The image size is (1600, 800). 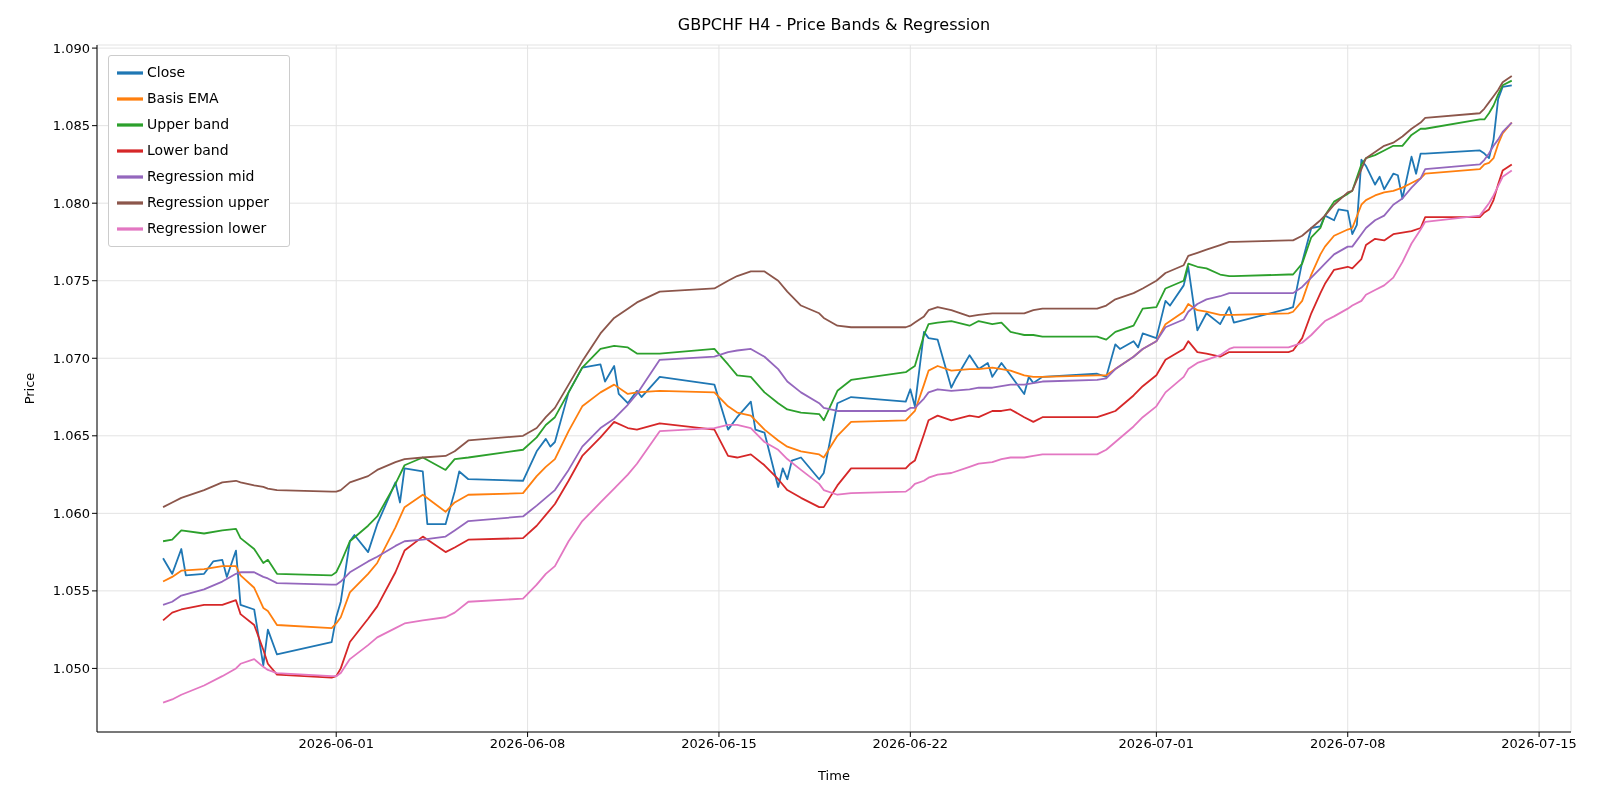 What do you see at coordinates (719, 744) in the screenshot?
I see `x-tick-label: 2026-06-15` at bounding box center [719, 744].